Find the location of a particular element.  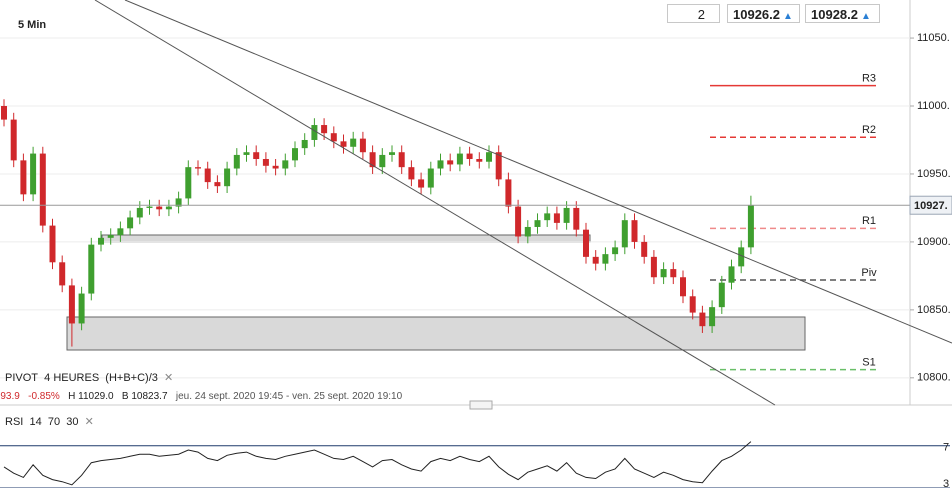

high: H 11029.0 is located at coordinates (91, 396).